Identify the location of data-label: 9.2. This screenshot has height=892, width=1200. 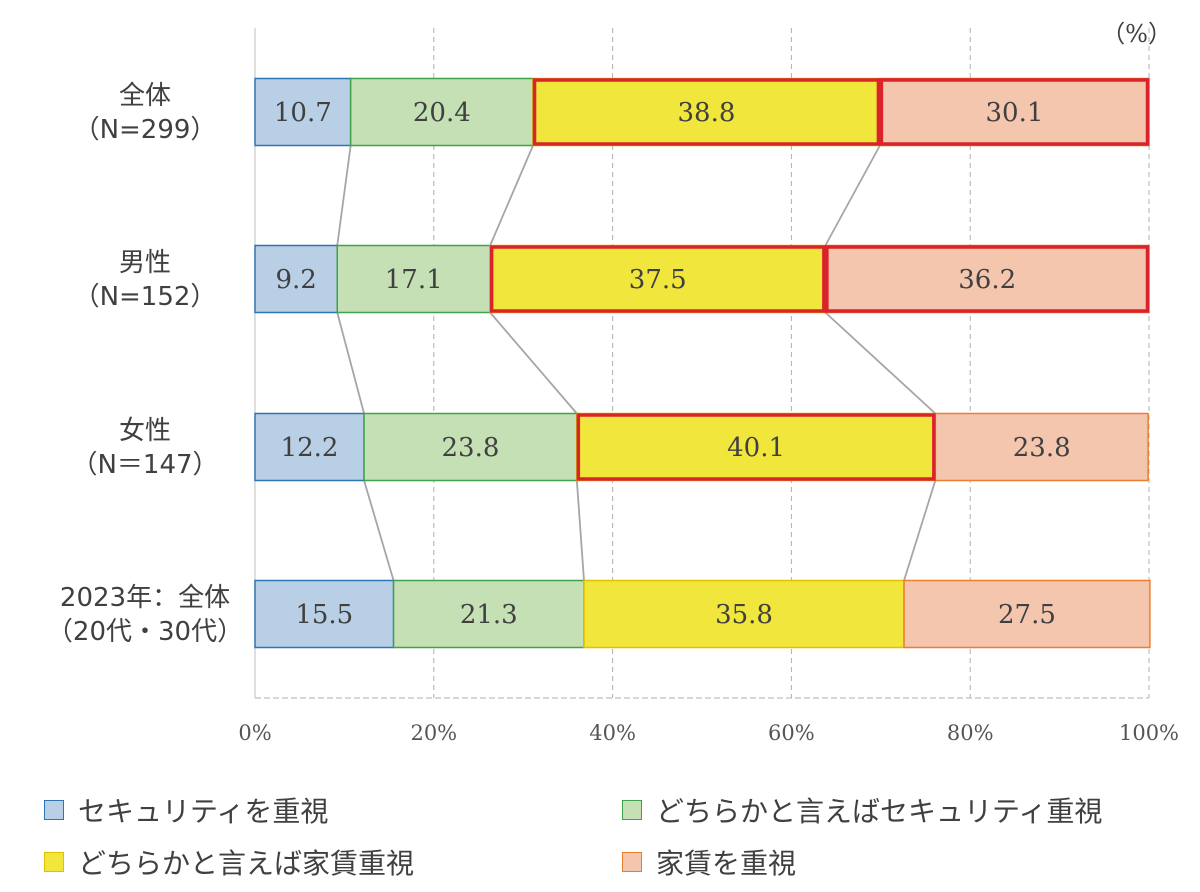
(295, 280).